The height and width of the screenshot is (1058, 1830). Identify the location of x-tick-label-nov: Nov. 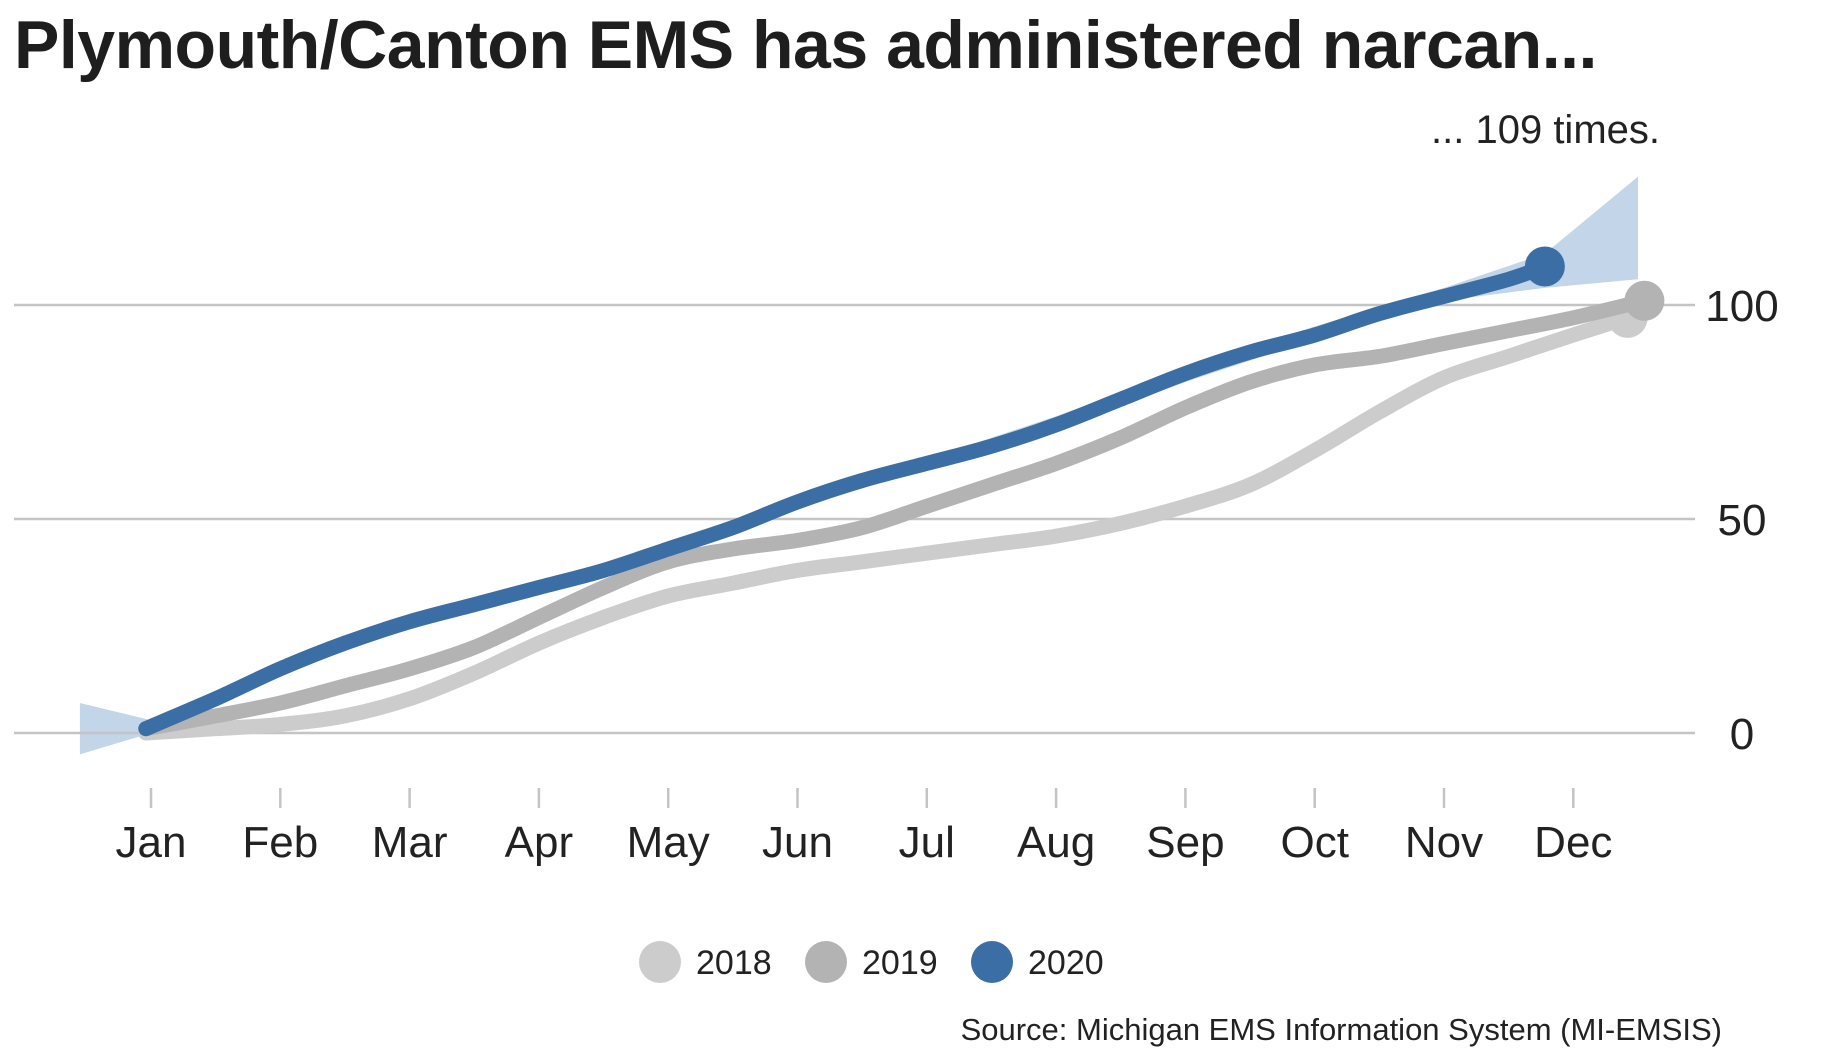
(1444, 842).